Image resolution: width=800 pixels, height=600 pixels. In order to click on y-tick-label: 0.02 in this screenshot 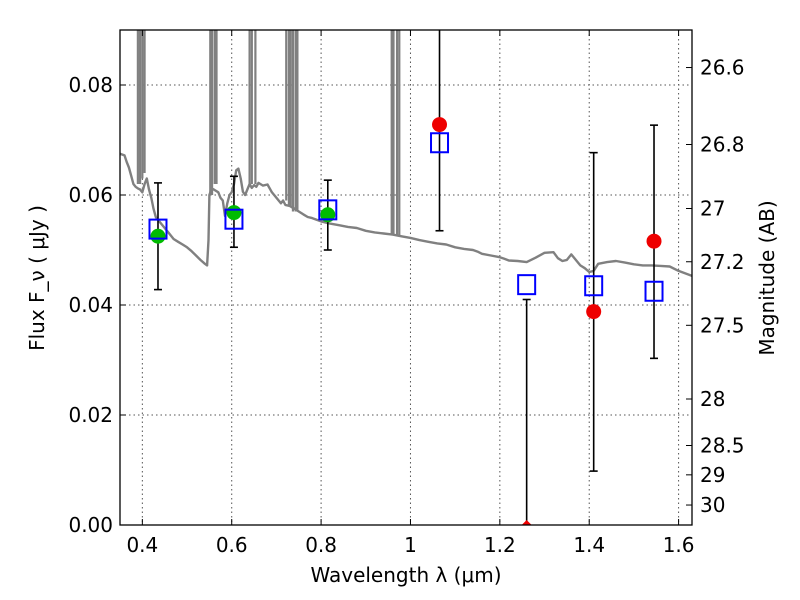, I will do `click(90, 415)`.